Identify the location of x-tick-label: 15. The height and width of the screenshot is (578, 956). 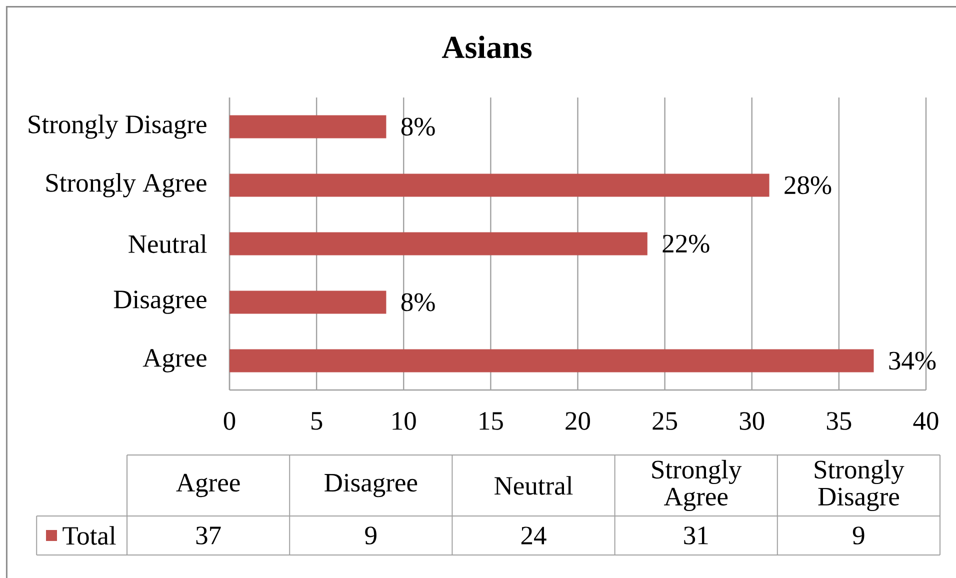
(491, 421).